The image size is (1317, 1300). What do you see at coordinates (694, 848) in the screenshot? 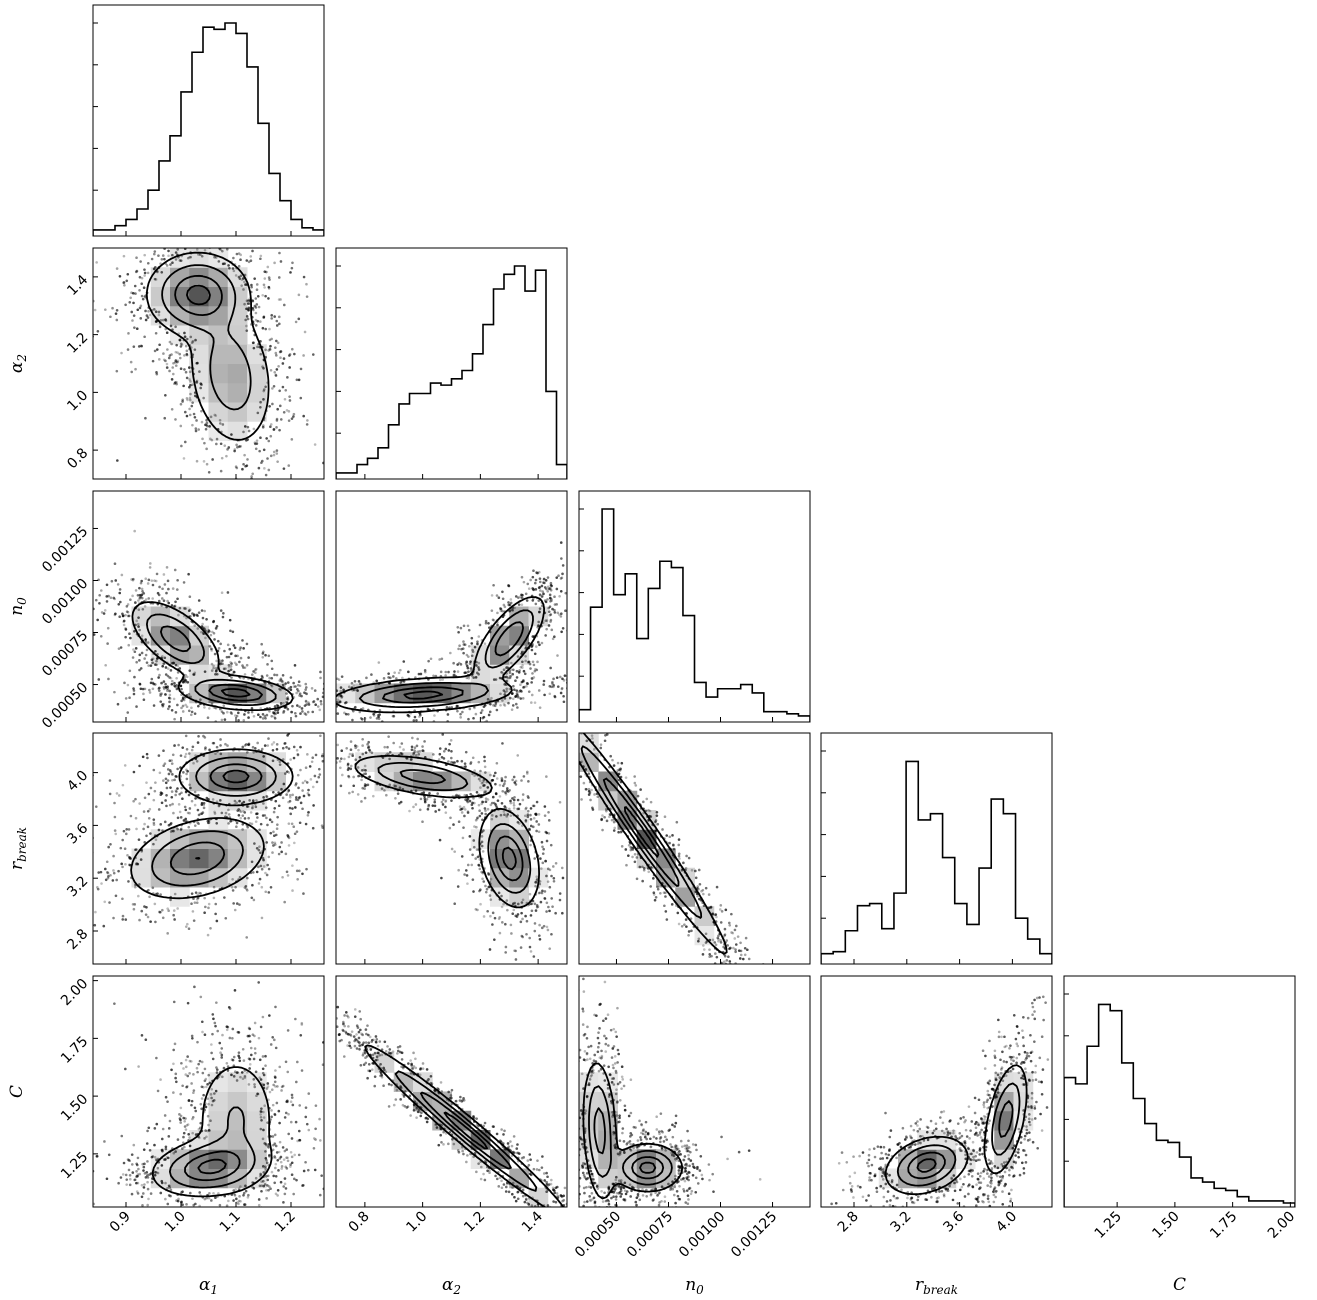
I see `panel-frame` at bounding box center [694, 848].